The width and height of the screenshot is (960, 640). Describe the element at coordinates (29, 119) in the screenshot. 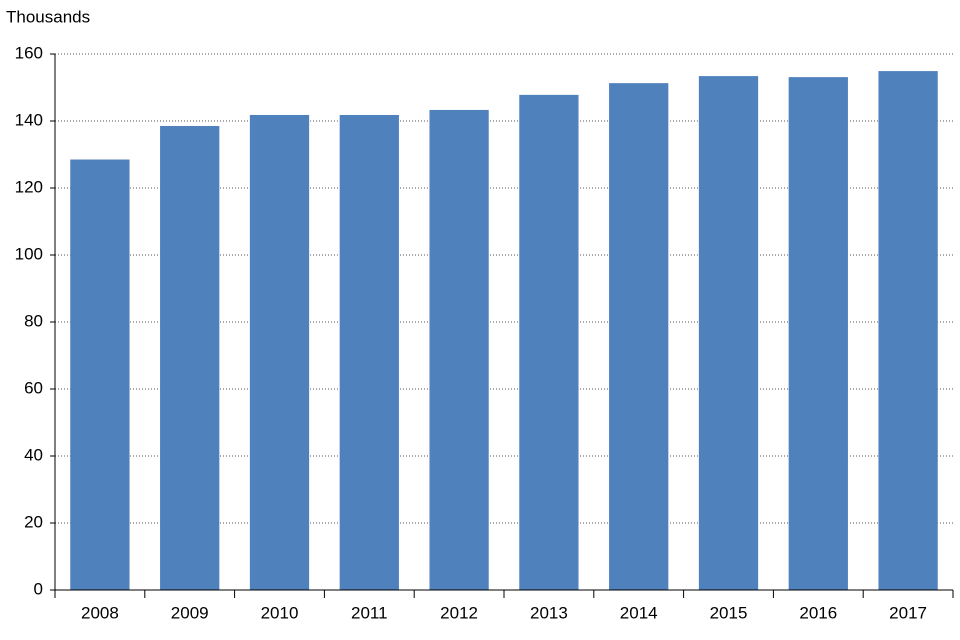

I see `y-tick-label: 140` at that location.